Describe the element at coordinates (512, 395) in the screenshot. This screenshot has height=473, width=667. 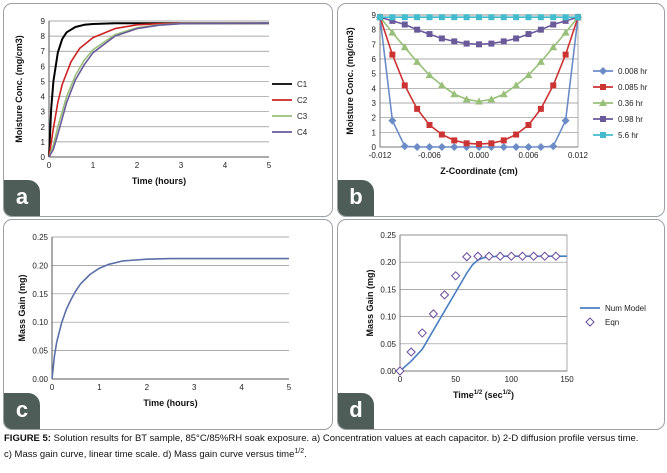
I see `x-axis-label-close: )` at that location.